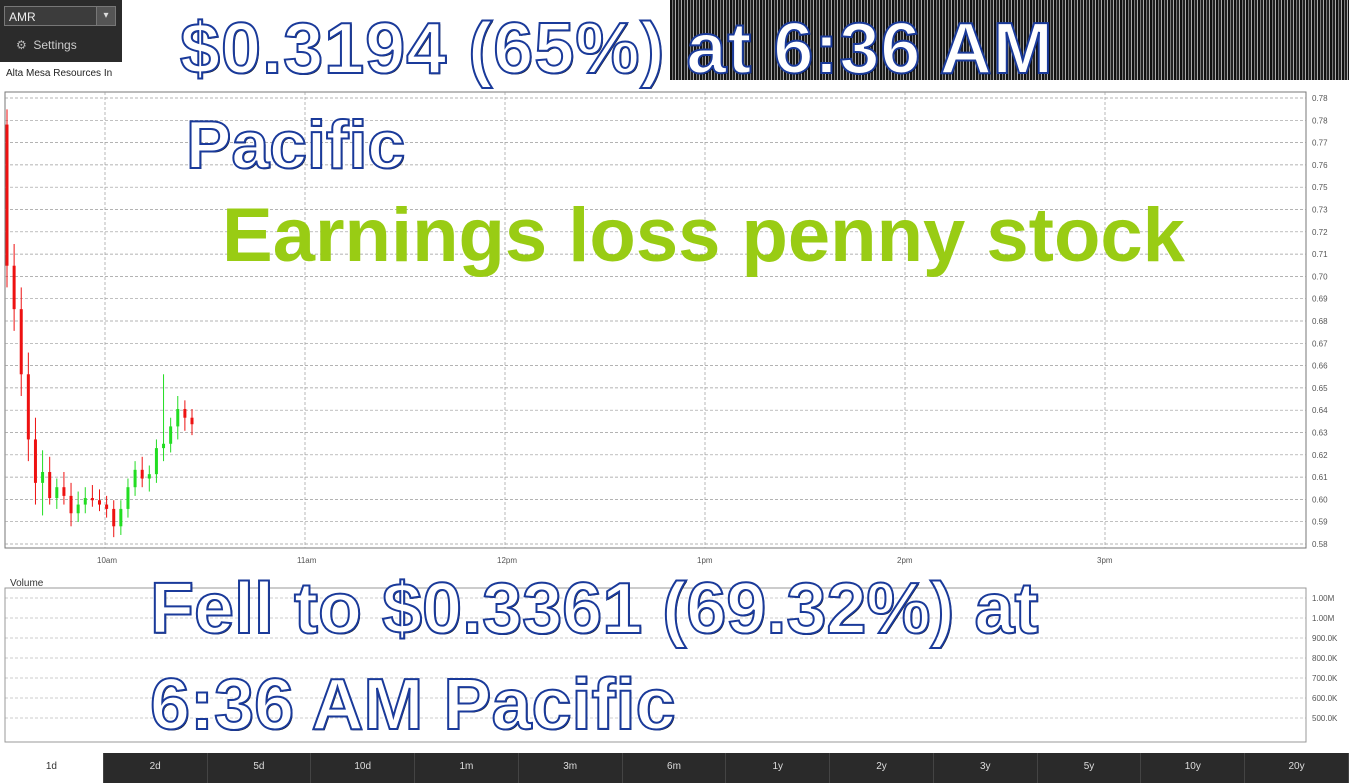 This screenshot has width=1349, height=783. I want to click on y-tick-label: 0.58, so click(1320, 544).